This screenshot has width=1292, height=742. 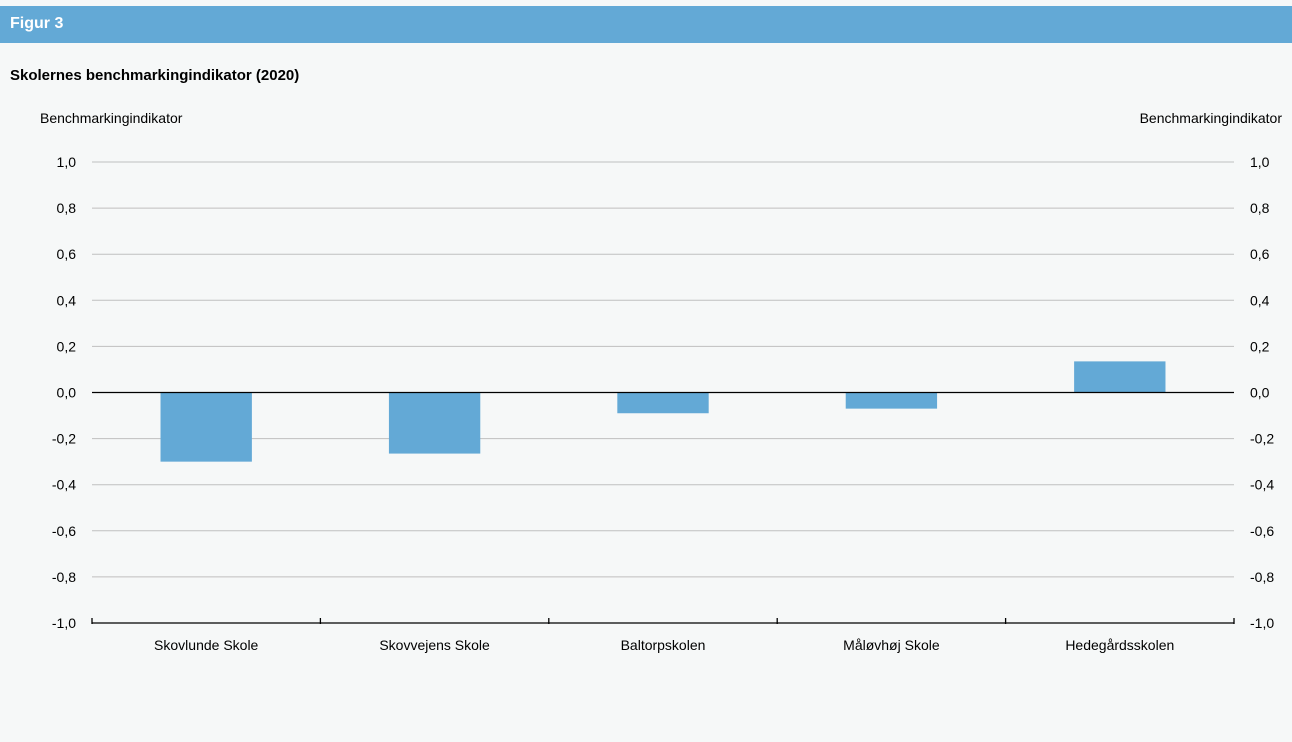 What do you see at coordinates (1260, 162) in the screenshot?
I see `y-tick-label-right: 1,0` at bounding box center [1260, 162].